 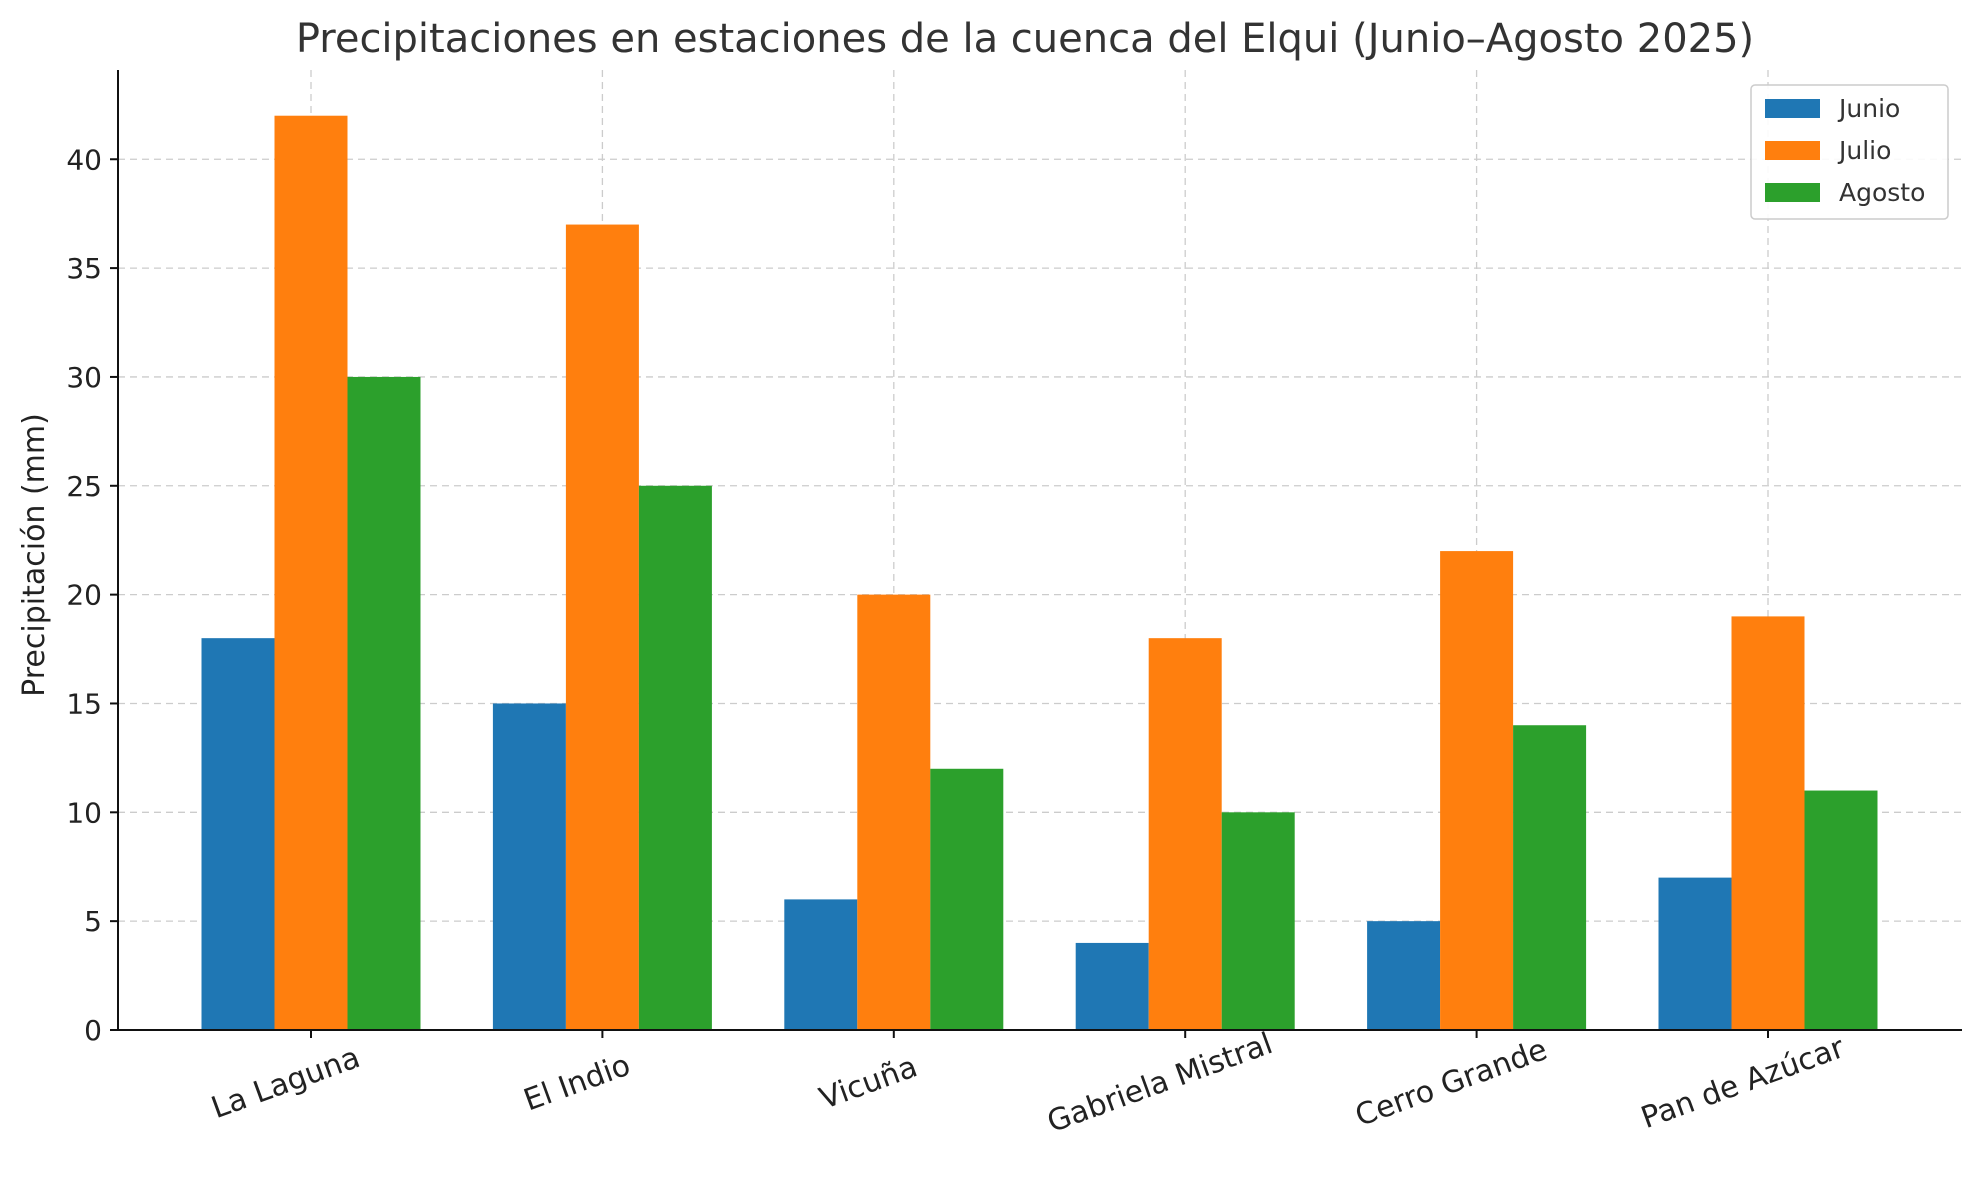 What do you see at coordinates (868, 1082) in the screenshot?
I see `x-tick-label: Vicuña` at bounding box center [868, 1082].